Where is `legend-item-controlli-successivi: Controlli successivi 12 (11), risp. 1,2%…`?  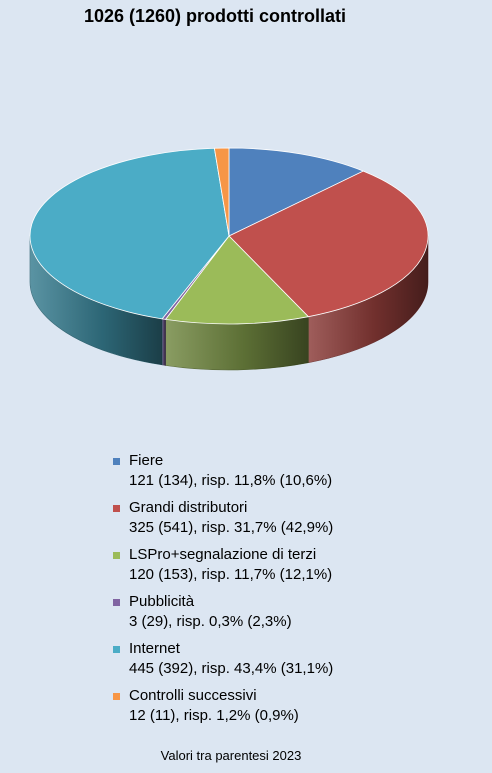
legend-item-controlli-successivi: Controlli successivi 12 (11), risp. 1,2%… is located at coordinates (293, 710).